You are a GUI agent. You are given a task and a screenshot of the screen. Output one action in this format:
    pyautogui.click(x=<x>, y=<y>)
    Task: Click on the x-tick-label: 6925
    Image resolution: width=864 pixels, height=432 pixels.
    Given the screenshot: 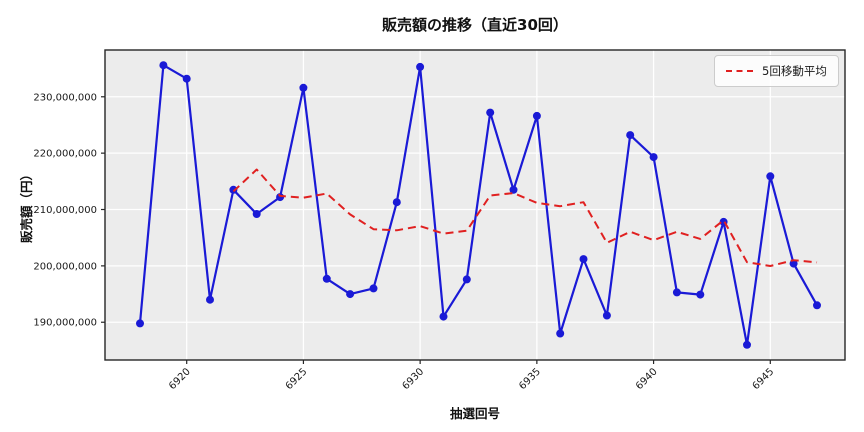 What is the action you would take?
    pyautogui.click(x=297, y=379)
    